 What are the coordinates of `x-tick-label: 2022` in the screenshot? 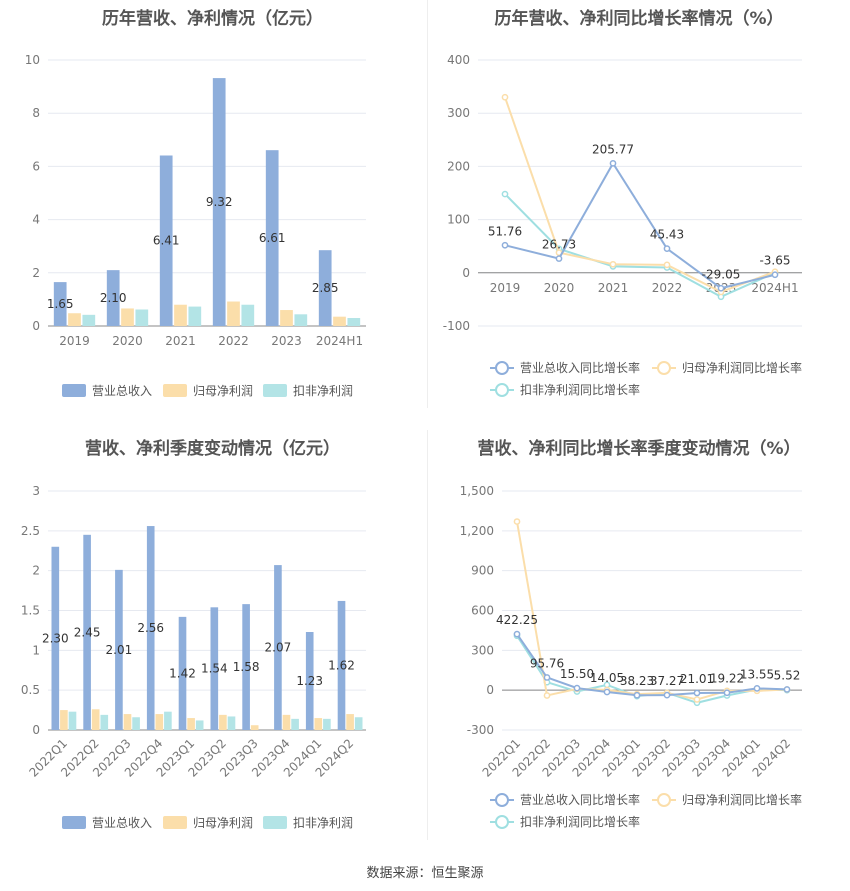 It's located at (233, 341).